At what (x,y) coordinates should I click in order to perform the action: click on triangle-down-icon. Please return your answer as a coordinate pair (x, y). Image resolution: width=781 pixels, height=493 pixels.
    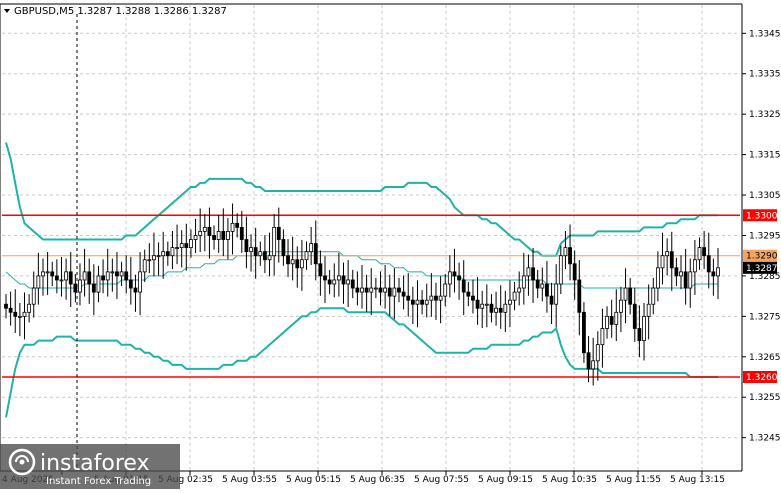
    Looking at the image, I should click on (7, 11).